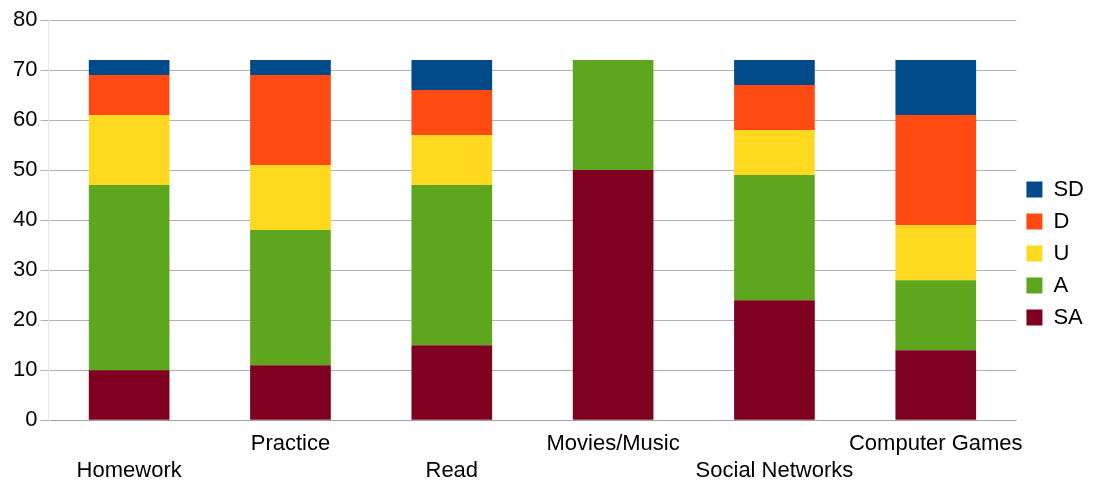 Image resolution: width=1114 pixels, height=492 pixels. What do you see at coordinates (25, 119) in the screenshot?
I see `y-tick-label: 60` at bounding box center [25, 119].